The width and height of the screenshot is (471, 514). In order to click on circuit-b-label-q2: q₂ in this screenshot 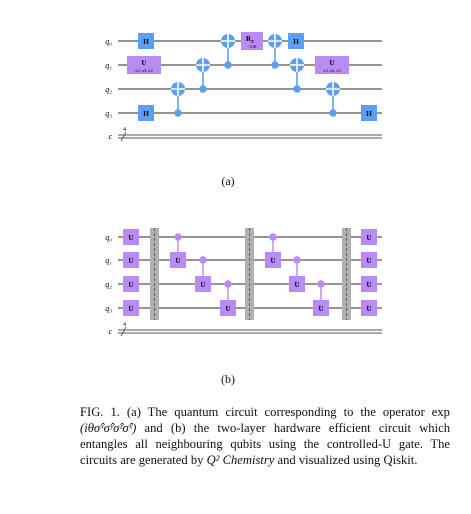, I will do `click(108, 284)`.